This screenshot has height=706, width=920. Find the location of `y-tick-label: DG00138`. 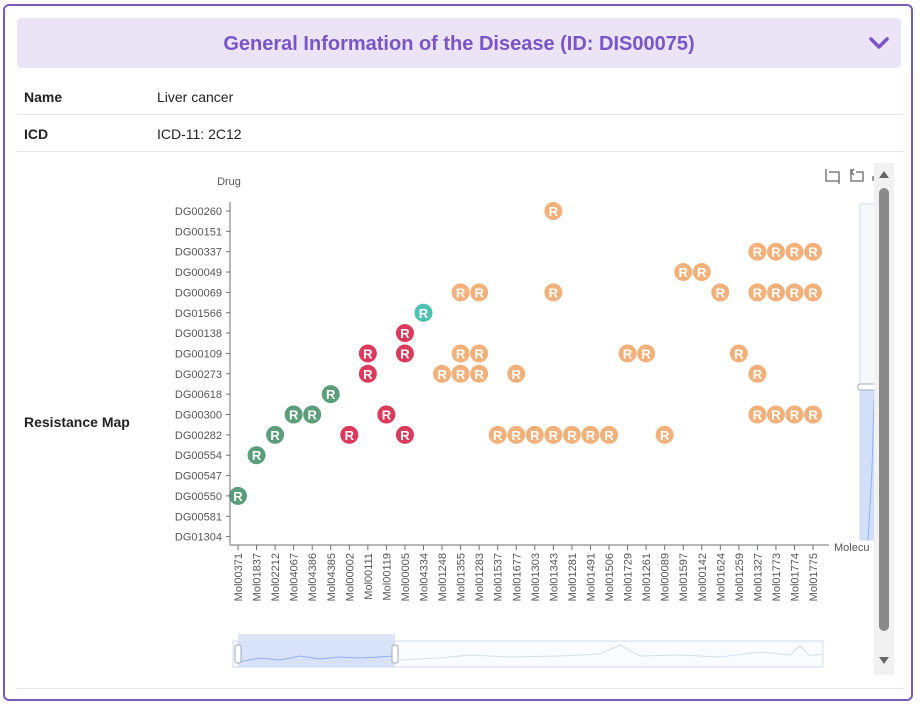

y-tick-label: DG00138 is located at coordinates (198, 334).